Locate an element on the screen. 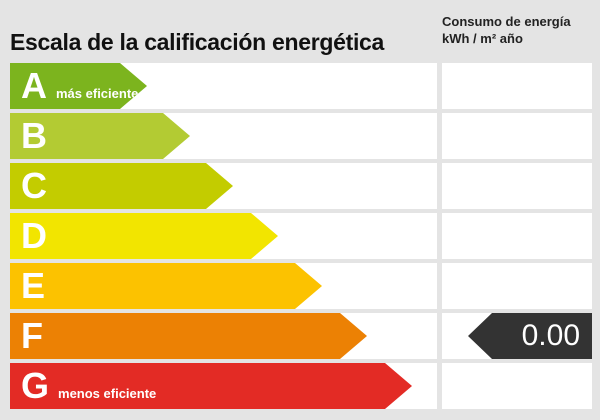 This screenshot has height=420, width=600. rating-arrow-f-icon: F is located at coordinates (188, 336).